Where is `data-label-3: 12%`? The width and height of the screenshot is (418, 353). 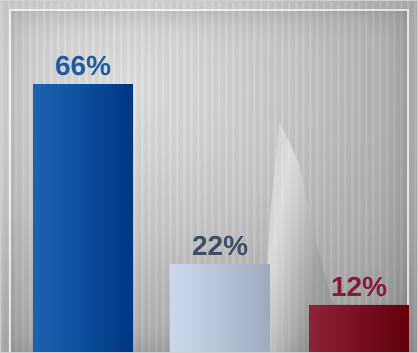
data-label-3: 12% is located at coordinates (359, 286).